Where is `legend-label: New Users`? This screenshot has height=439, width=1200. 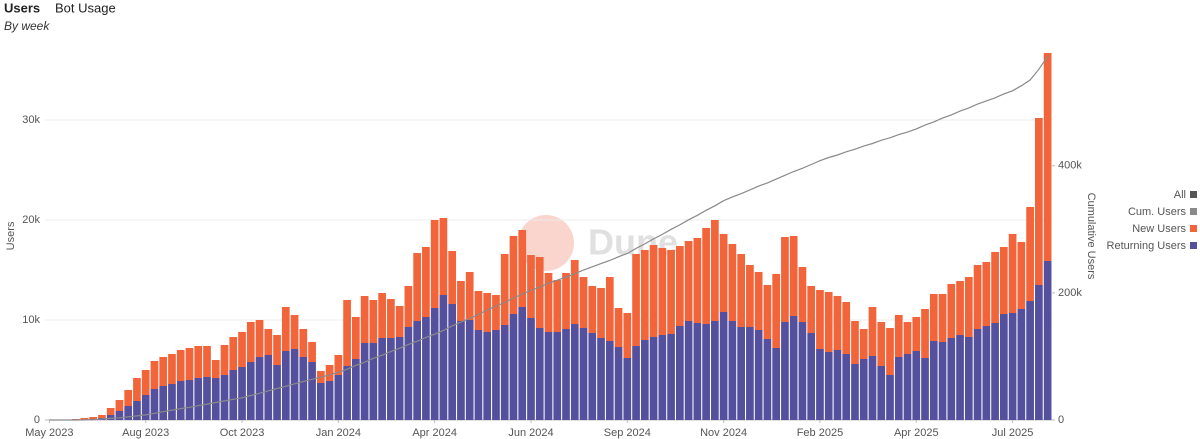
legend-label: New Users is located at coordinates (1159, 229).